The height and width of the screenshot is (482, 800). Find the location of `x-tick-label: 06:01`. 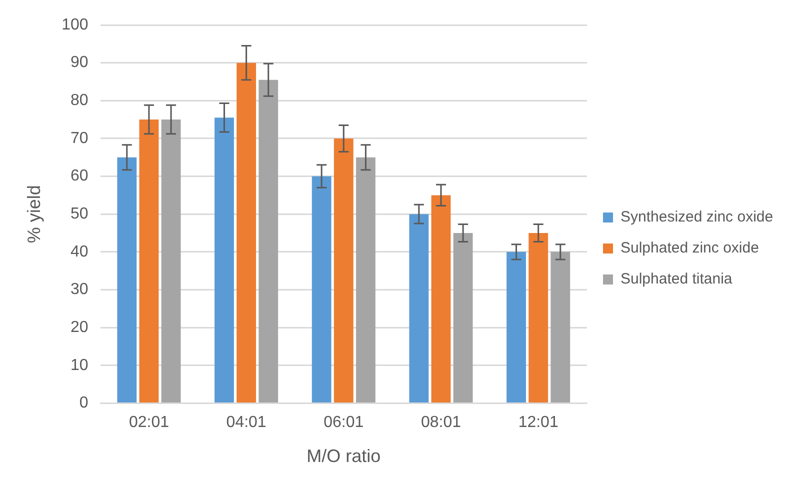

x-tick-label: 06:01 is located at coordinates (344, 423).